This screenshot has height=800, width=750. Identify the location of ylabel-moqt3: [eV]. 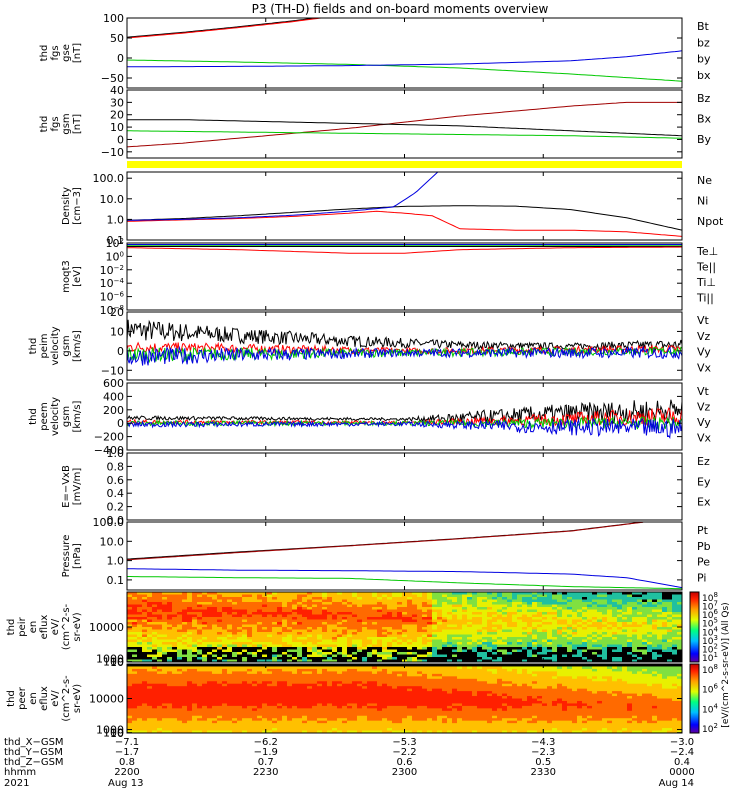
(77, 276).